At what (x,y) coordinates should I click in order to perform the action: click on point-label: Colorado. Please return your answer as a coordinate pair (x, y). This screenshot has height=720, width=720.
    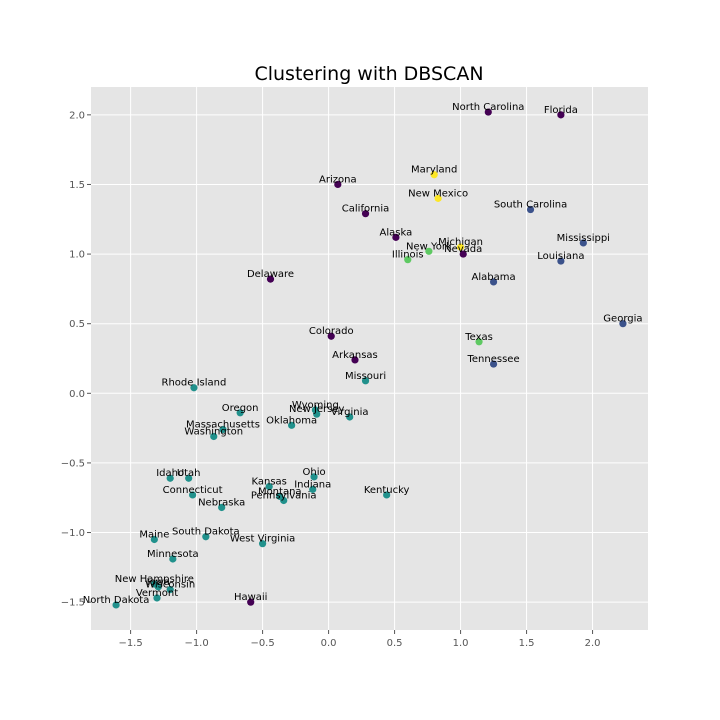
    Looking at the image, I should click on (331, 331).